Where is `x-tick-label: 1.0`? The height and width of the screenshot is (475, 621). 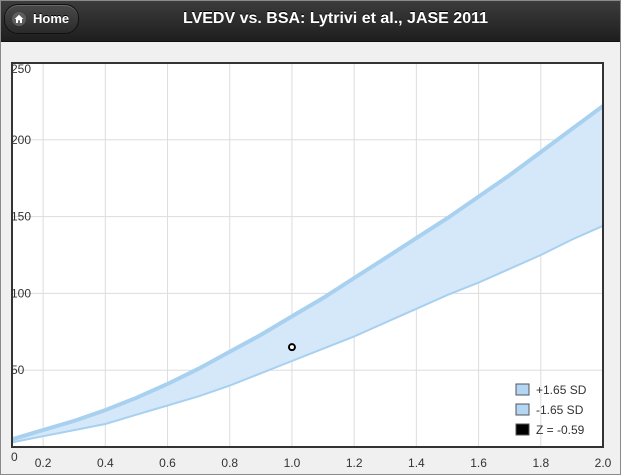
x-tick-label: 1.0 is located at coordinates (292, 463).